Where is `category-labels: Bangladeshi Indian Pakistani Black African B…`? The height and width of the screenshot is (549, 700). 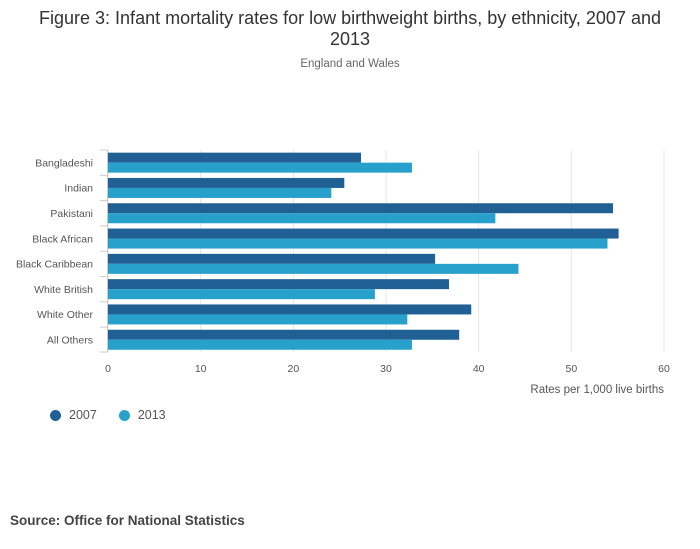 category-labels: Bangladeshi Indian Pakistani Black African B… is located at coordinates (55, 251).